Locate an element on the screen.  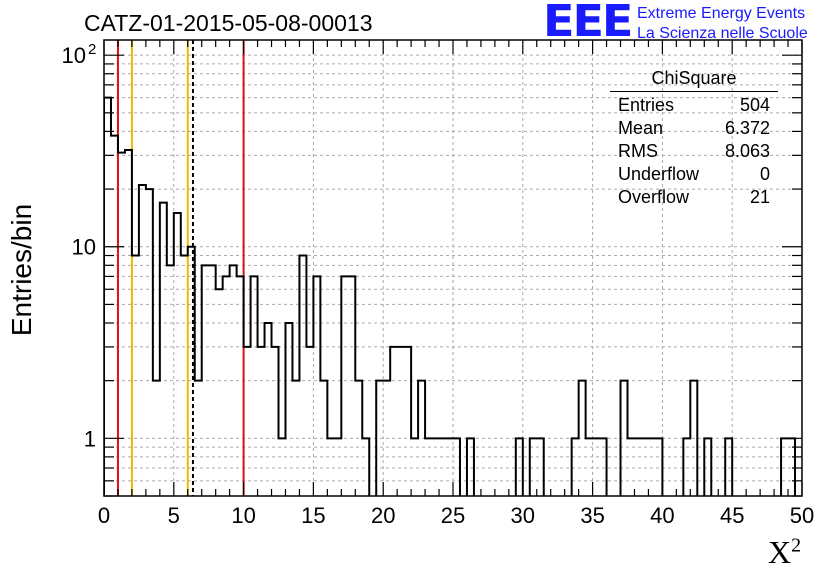
x-tick-label: 25 is located at coordinates (453, 515).